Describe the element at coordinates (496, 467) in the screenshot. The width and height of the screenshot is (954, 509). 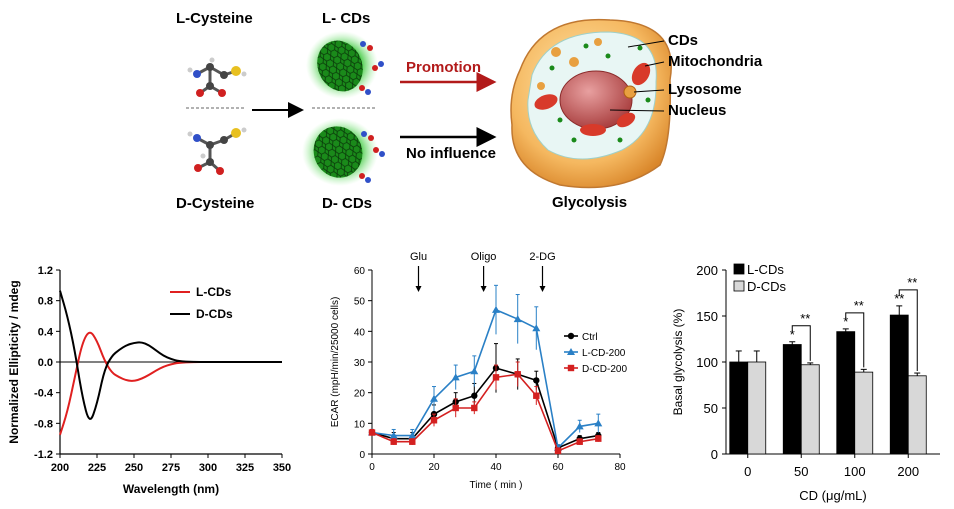
I see `x-tick-label: 40` at that location.